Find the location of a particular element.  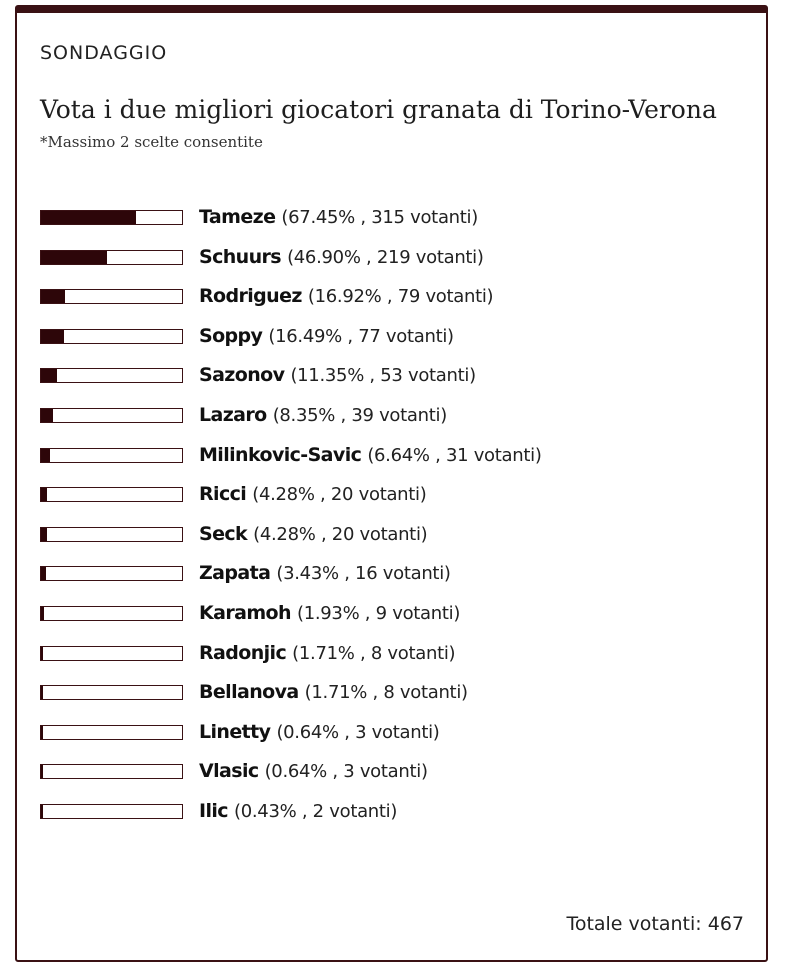

poll-option-name: Karamoh is located at coordinates (245, 612).